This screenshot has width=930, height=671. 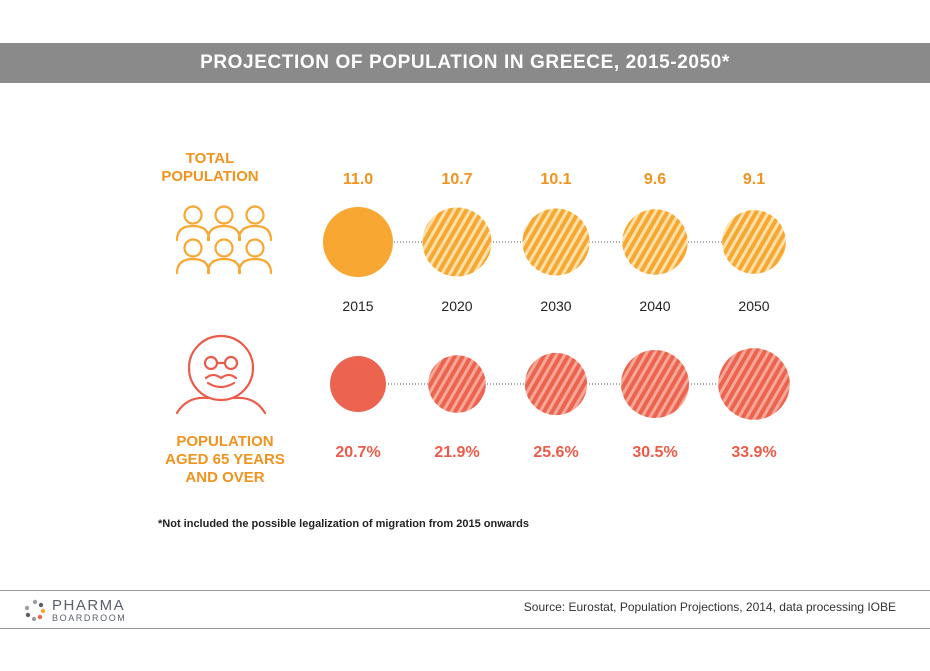 What do you see at coordinates (555, 452) in the screenshot?
I see `aged-value-label-2030: 25.6%` at bounding box center [555, 452].